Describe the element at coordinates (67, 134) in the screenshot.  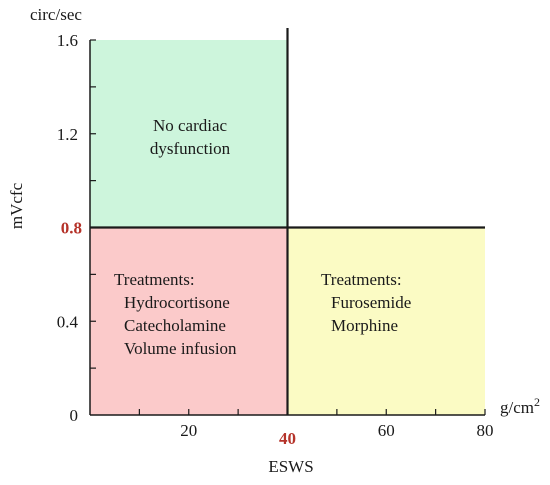
I see `y-tick-label-1.2: 1.2` at that location.